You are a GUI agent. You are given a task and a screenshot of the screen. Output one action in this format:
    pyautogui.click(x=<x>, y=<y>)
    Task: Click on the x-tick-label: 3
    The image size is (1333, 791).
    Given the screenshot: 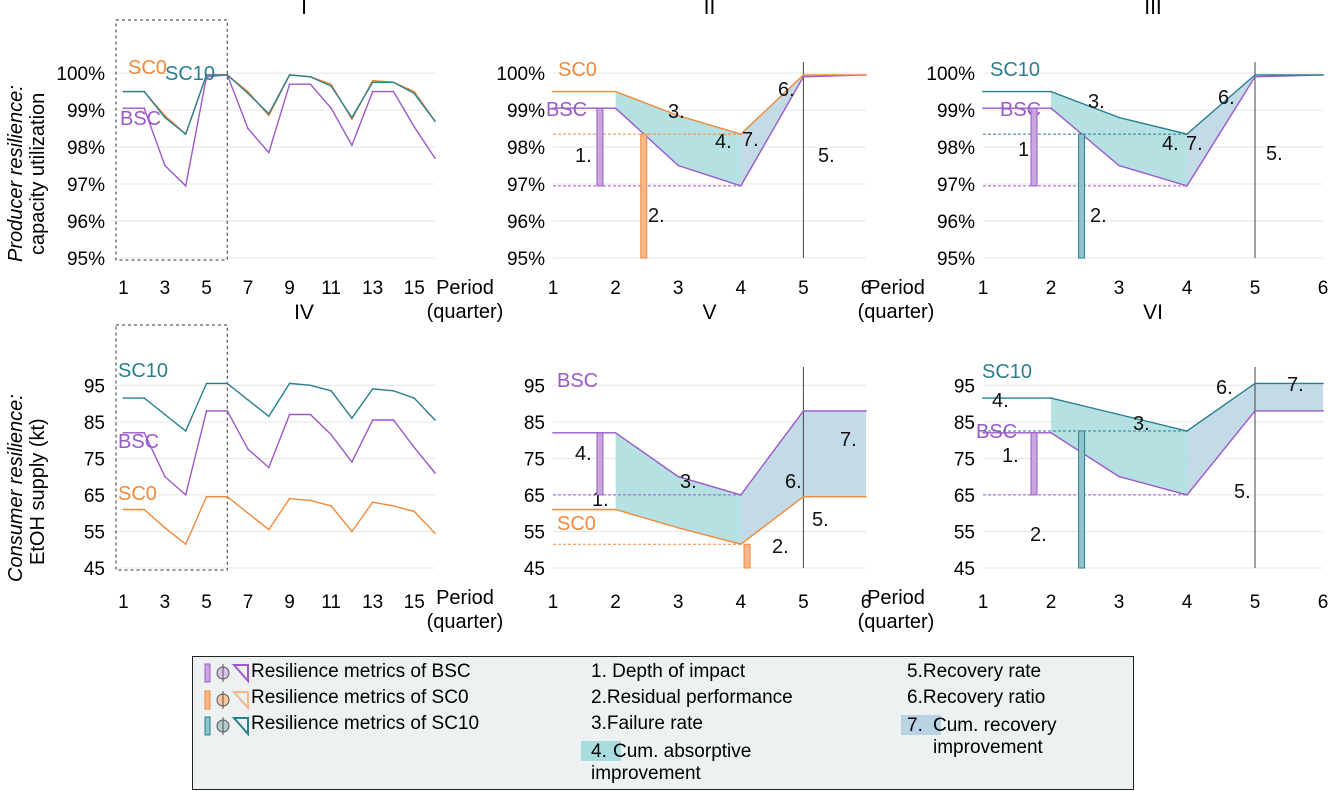 What is the action you would take?
    pyautogui.click(x=1119, y=602)
    